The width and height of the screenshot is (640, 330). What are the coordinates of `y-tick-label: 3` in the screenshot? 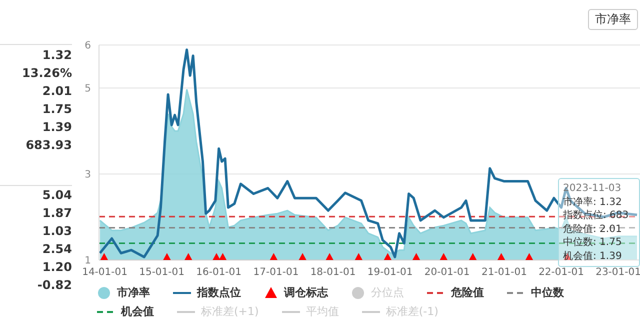 It's located at (87, 175).